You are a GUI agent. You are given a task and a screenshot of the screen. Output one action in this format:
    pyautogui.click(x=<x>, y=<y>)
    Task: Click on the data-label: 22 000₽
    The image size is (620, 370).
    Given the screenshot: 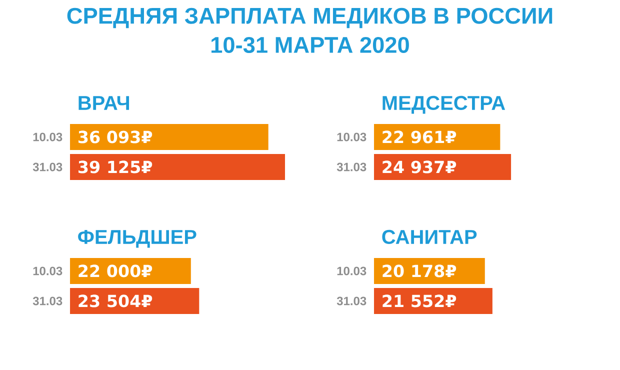 What is the action you would take?
    pyautogui.click(x=115, y=271)
    